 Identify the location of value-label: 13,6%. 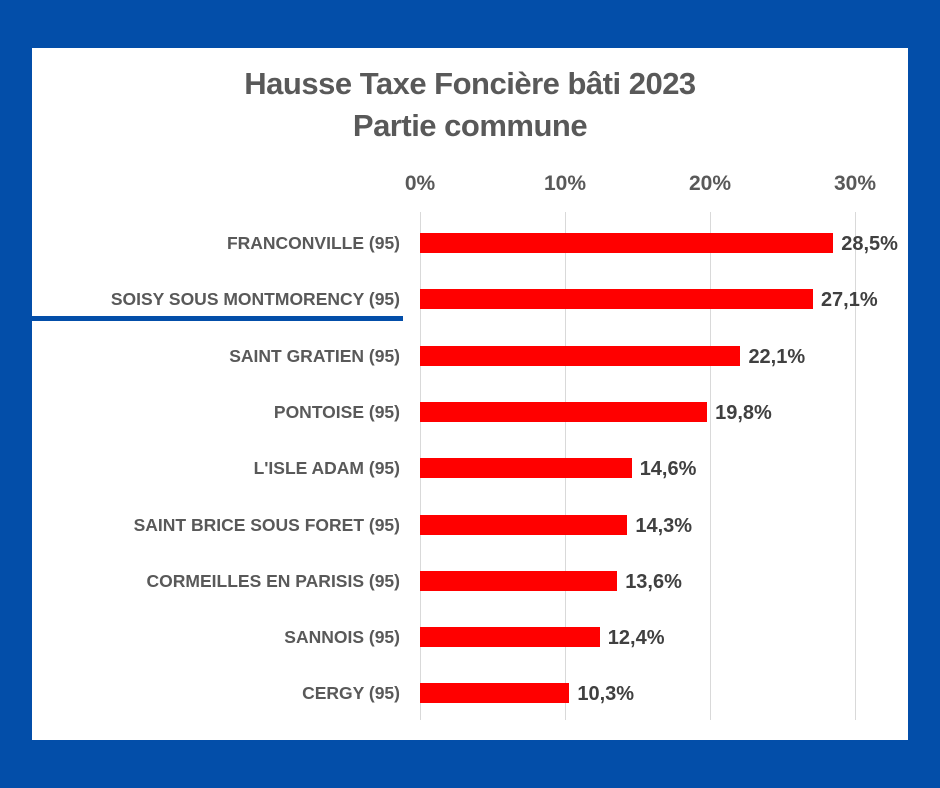
(653, 581).